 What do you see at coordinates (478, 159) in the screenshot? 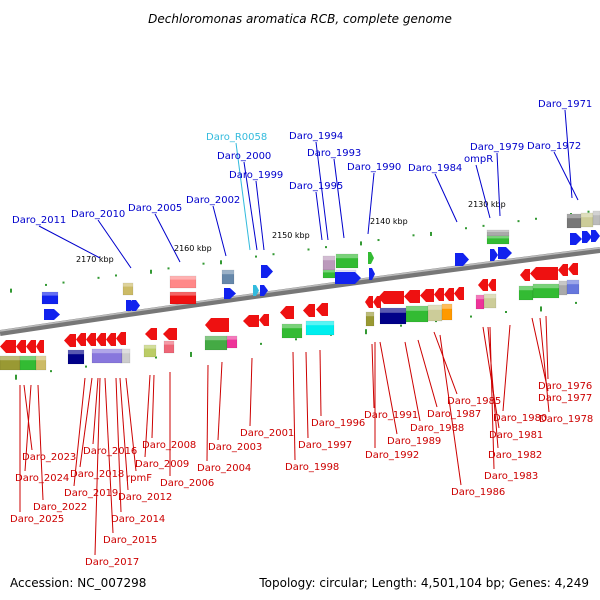
I see `gene-label-top: ompR` at bounding box center [478, 159].